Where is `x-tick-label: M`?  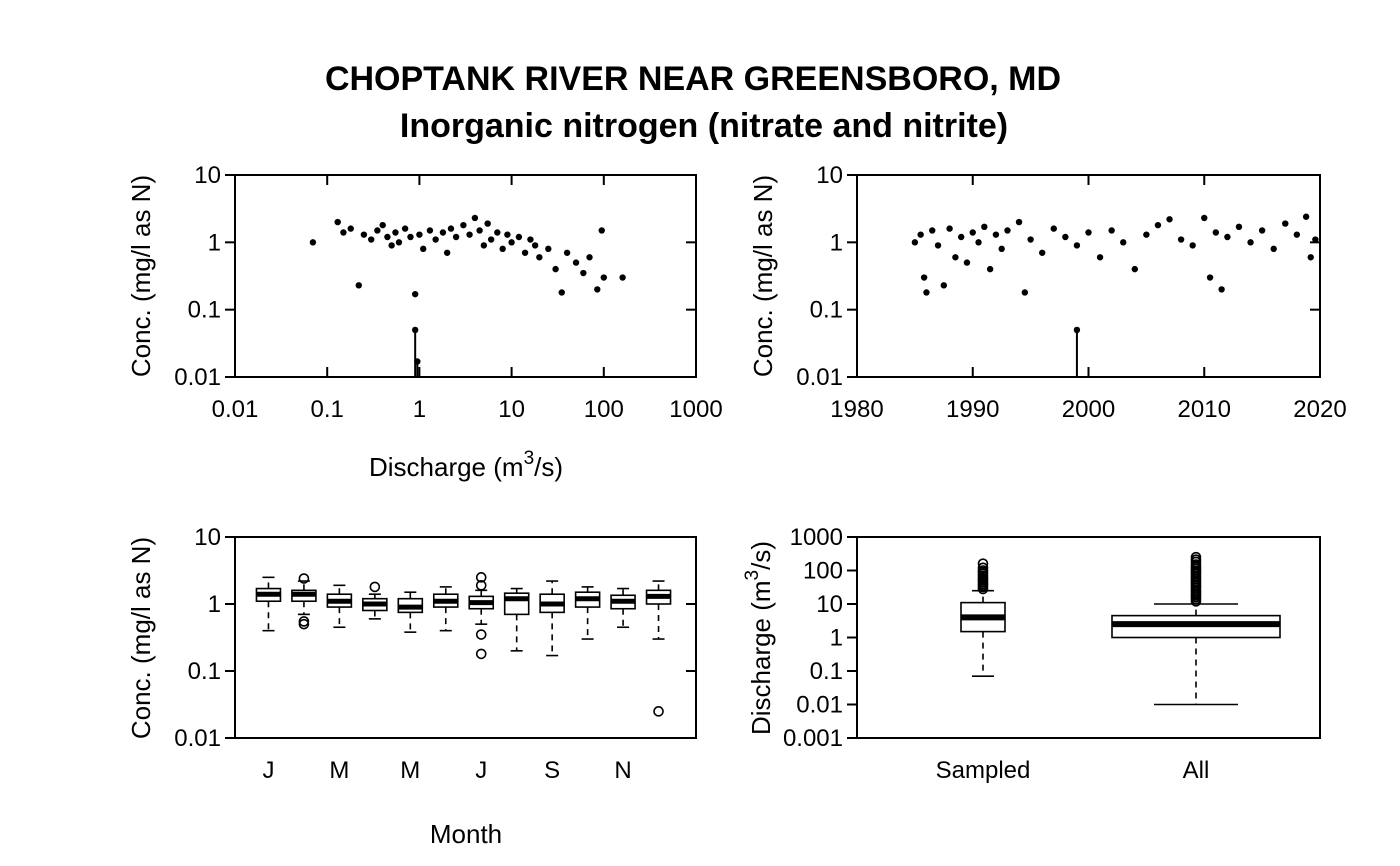
x-tick-label: M is located at coordinates (410, 770).